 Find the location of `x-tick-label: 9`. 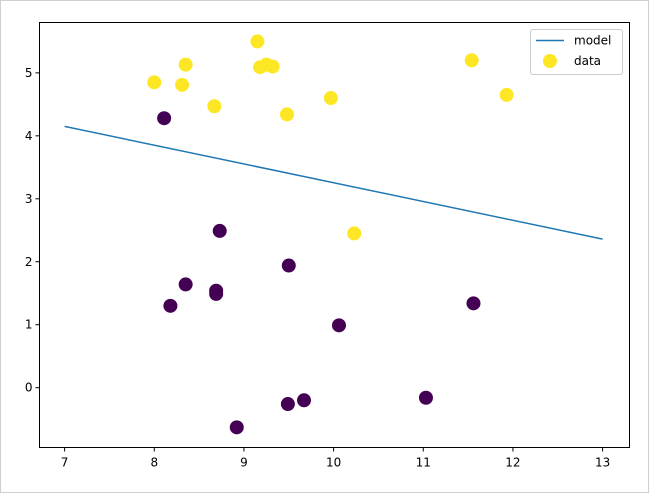

x-tick-label: 9 is located at coordinates (244, 463).